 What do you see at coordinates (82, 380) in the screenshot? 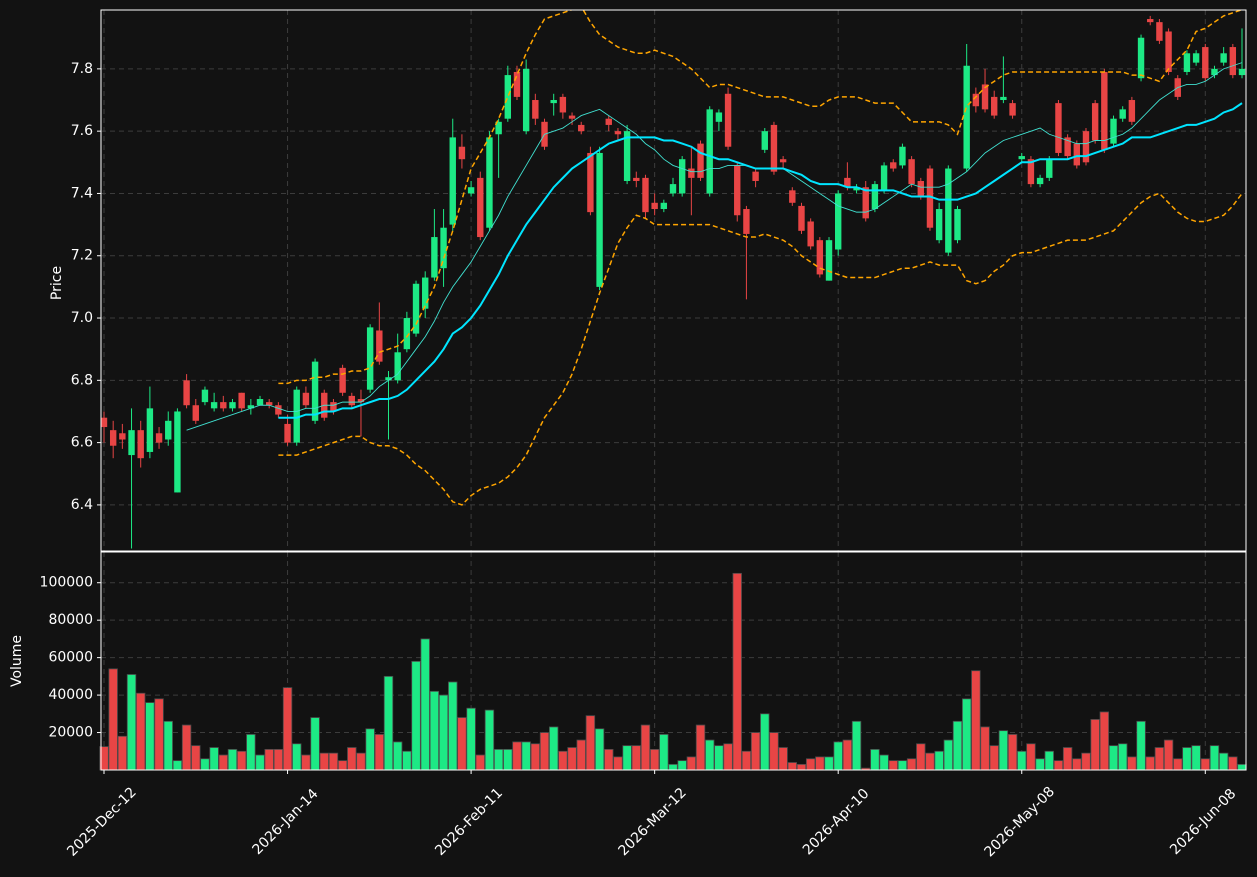
I see `y-tick-label: 6.8` at bounding box center [82, 380].